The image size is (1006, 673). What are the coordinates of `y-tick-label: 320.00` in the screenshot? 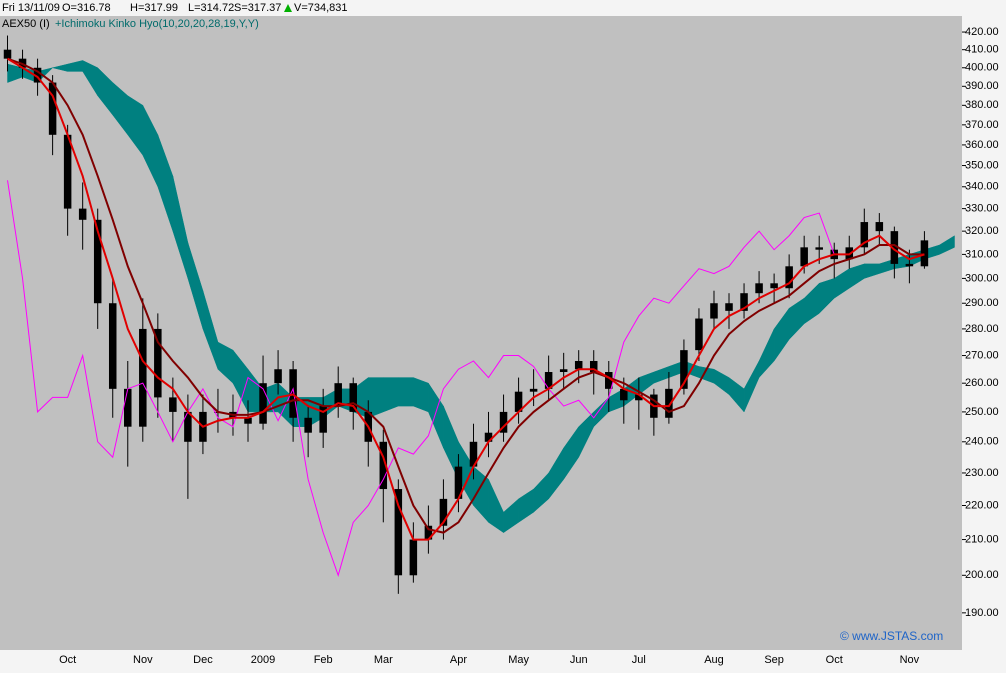 It's located at (982, 231).